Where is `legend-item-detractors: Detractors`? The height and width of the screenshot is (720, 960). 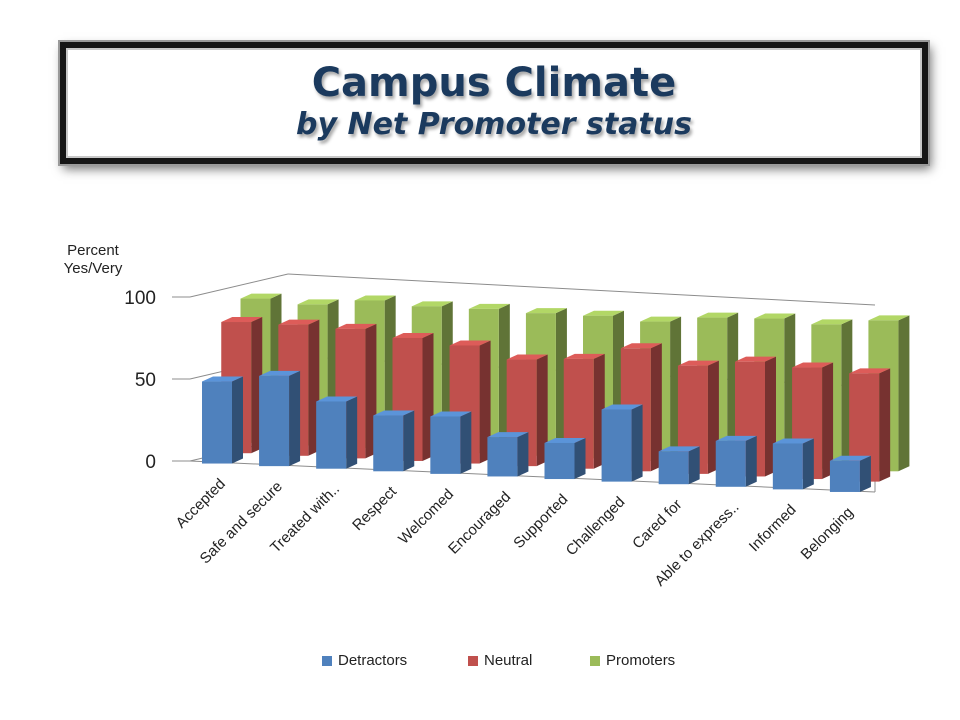
legend-item-detractors: Detractors is located at coordinates (364, 660).